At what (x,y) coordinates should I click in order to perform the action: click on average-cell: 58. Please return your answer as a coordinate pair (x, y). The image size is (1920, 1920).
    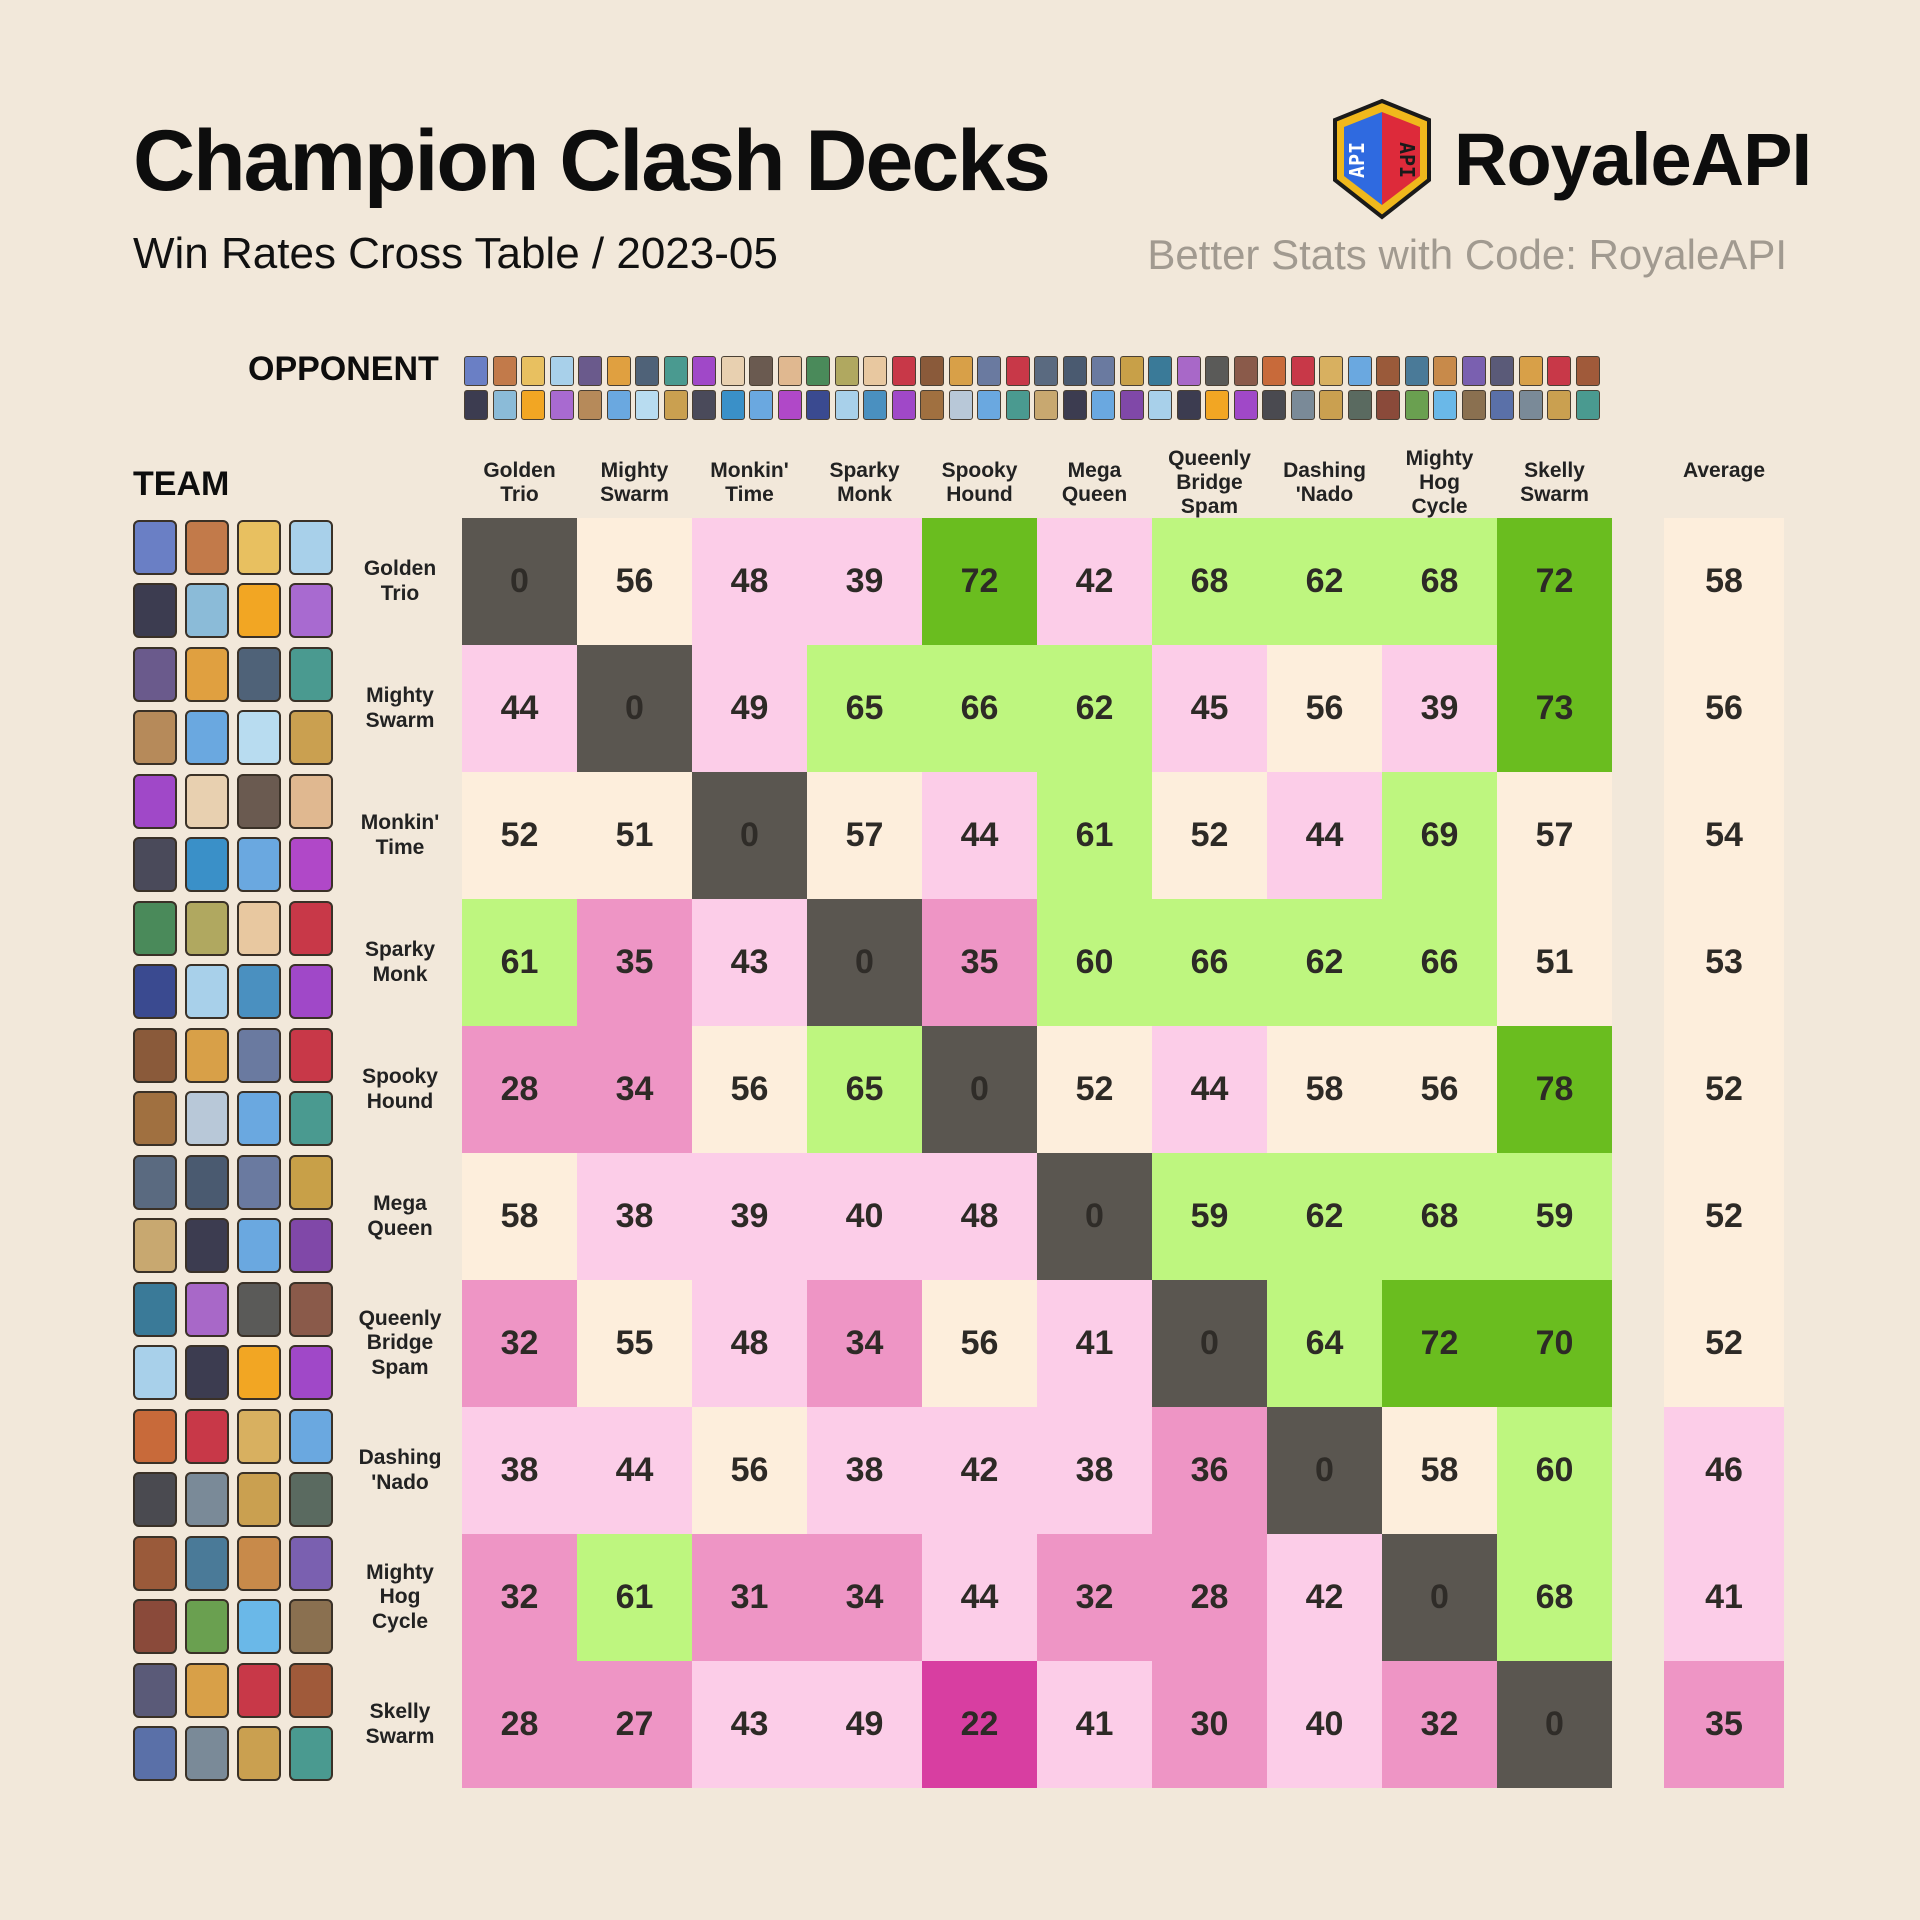
    Looking at the image, I should click on (1724, 581).